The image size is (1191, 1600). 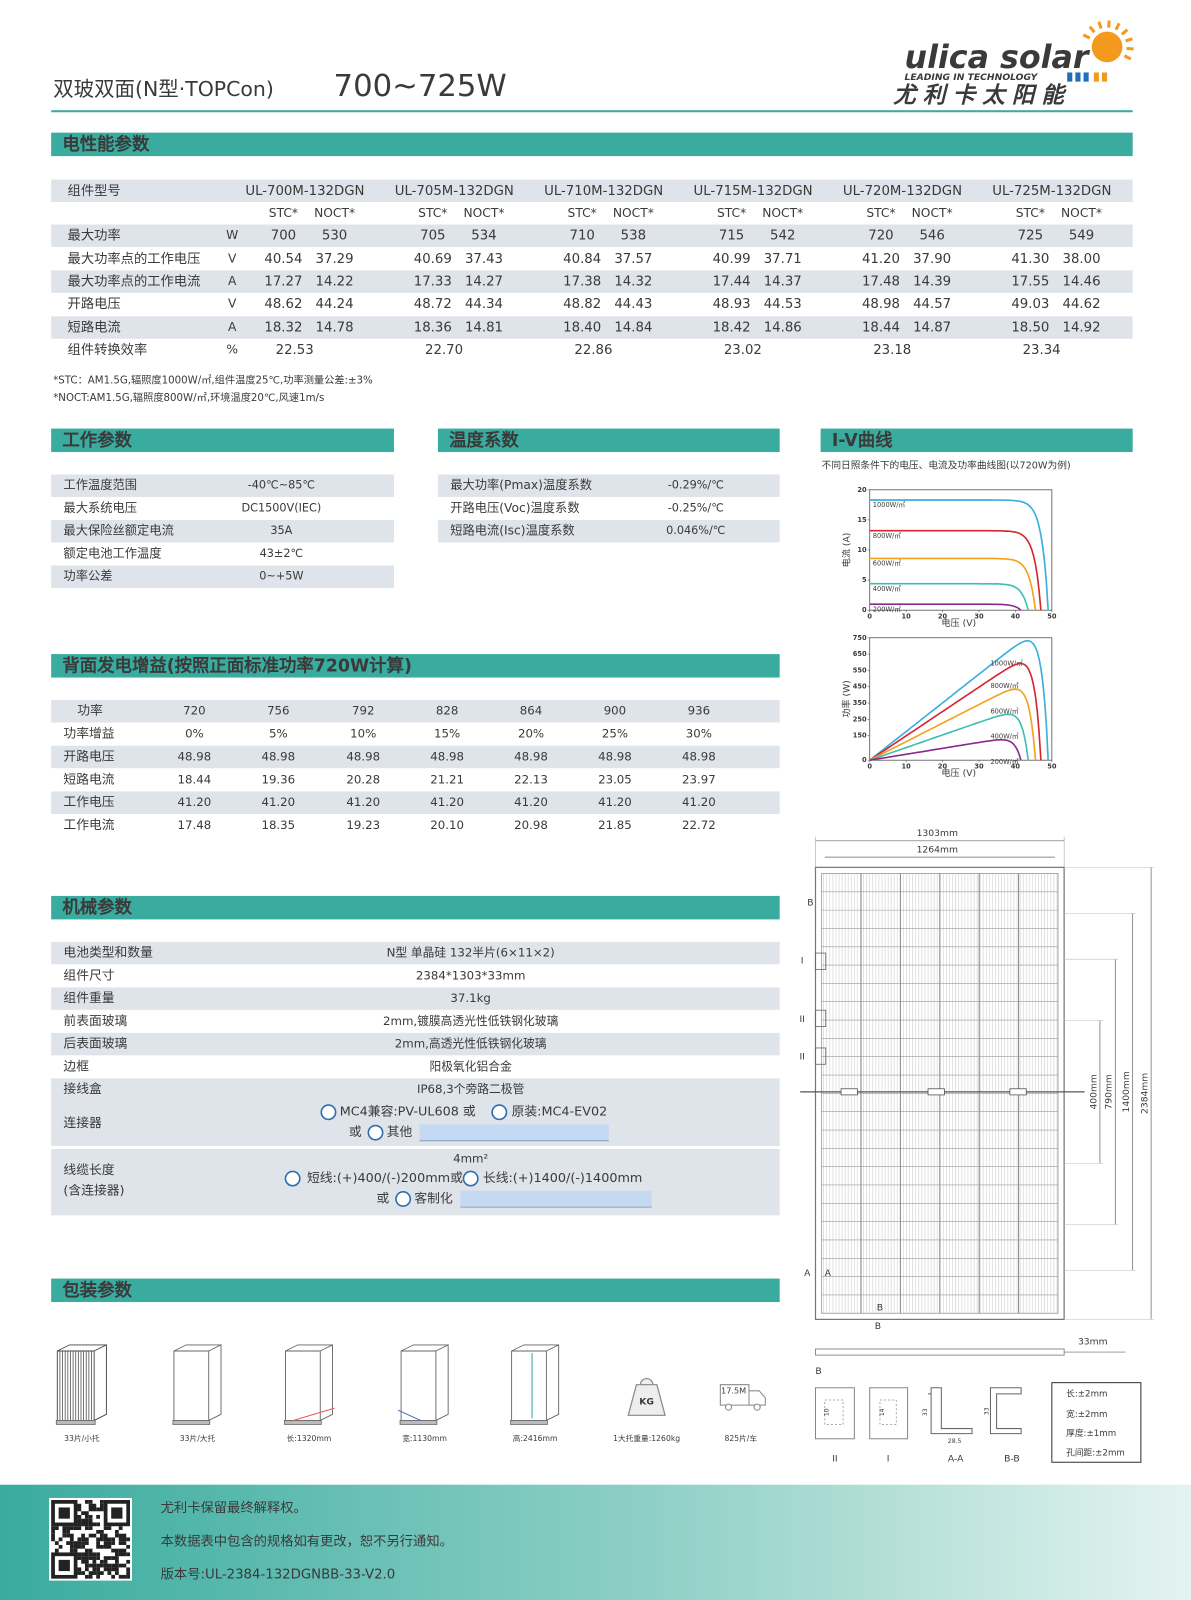 What do you see at coordinates (433, 304) in the screenshot?
I see `cell-value: 48.72` at bounding box center [433, 304].